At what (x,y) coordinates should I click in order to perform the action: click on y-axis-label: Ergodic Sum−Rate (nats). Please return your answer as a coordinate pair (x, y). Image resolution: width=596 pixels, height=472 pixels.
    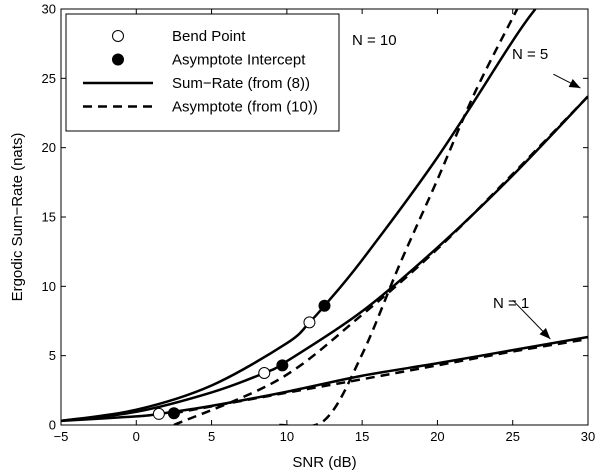
    Looking at the image, I should click on (17, 217).